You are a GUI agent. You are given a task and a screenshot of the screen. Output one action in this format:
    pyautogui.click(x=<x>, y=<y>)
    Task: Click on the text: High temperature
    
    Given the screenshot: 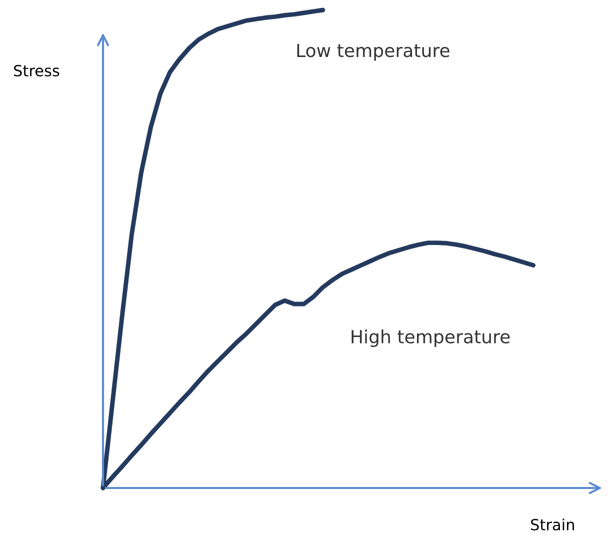 What is the action you would take?
    pyautogui.click(x=431, y=338)
    